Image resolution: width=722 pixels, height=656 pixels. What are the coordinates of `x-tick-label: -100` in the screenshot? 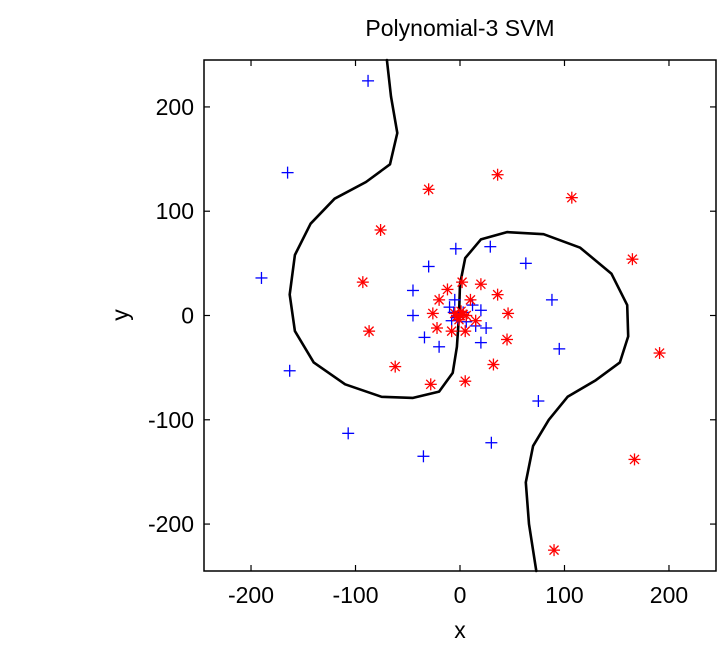 It's located at (355, 595).